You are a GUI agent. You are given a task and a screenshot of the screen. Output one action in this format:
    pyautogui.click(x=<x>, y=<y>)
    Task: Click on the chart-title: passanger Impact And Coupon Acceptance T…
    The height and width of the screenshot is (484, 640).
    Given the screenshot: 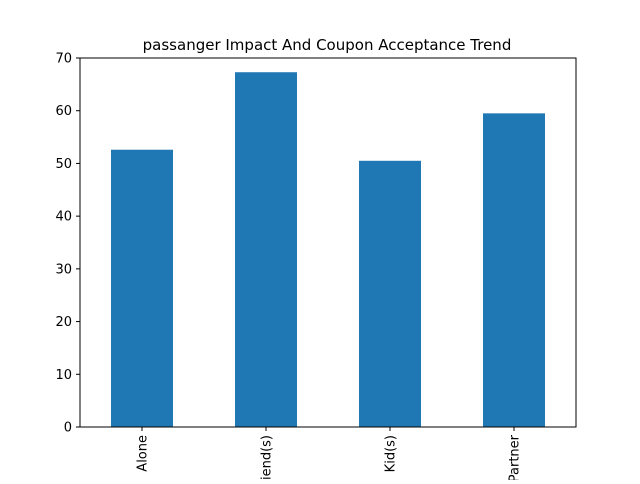 What is the action you would take?
    pyautogui.click(x=327, y=45)
    